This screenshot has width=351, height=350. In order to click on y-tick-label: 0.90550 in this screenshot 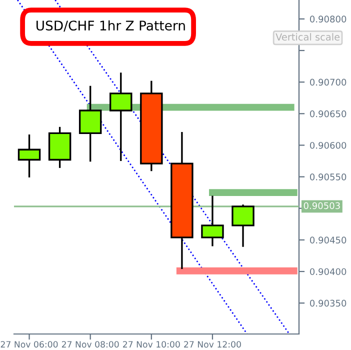, I will do `click(328, 177)`.